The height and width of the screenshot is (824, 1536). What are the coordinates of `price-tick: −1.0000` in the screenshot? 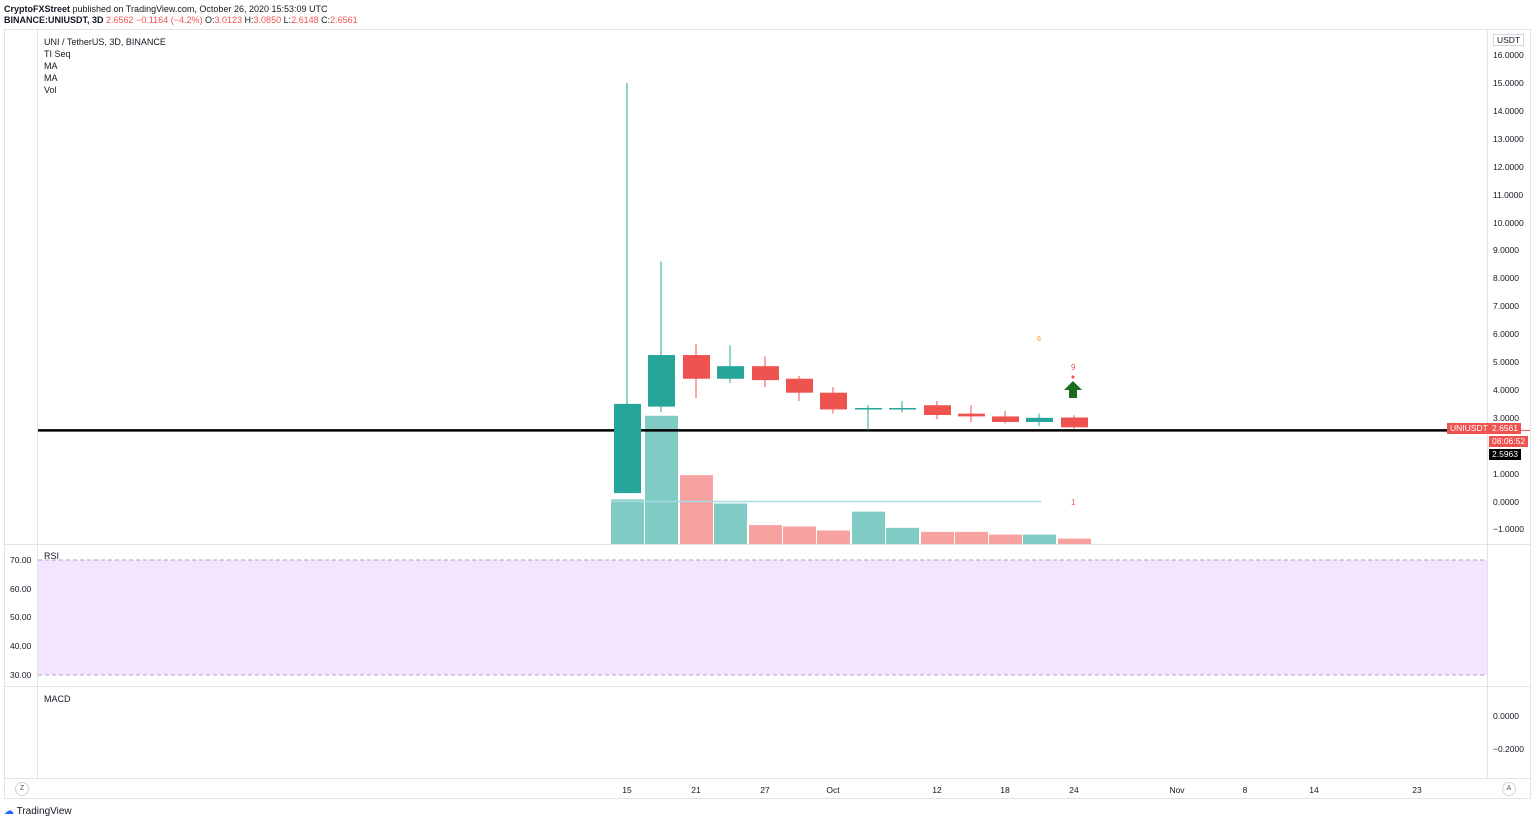 It's located at (1508, 529).